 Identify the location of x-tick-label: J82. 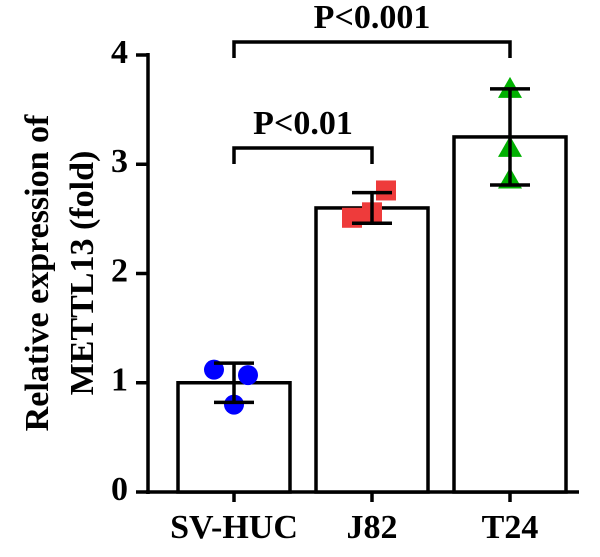
(372, 527).